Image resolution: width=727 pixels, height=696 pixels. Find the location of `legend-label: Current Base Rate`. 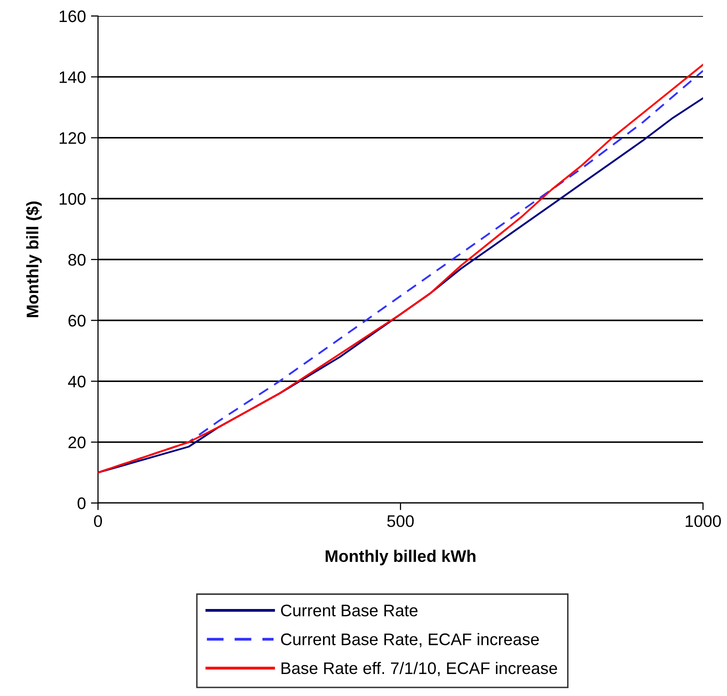

legend-label: Current Base Rate is located at coordinates (349, 610).